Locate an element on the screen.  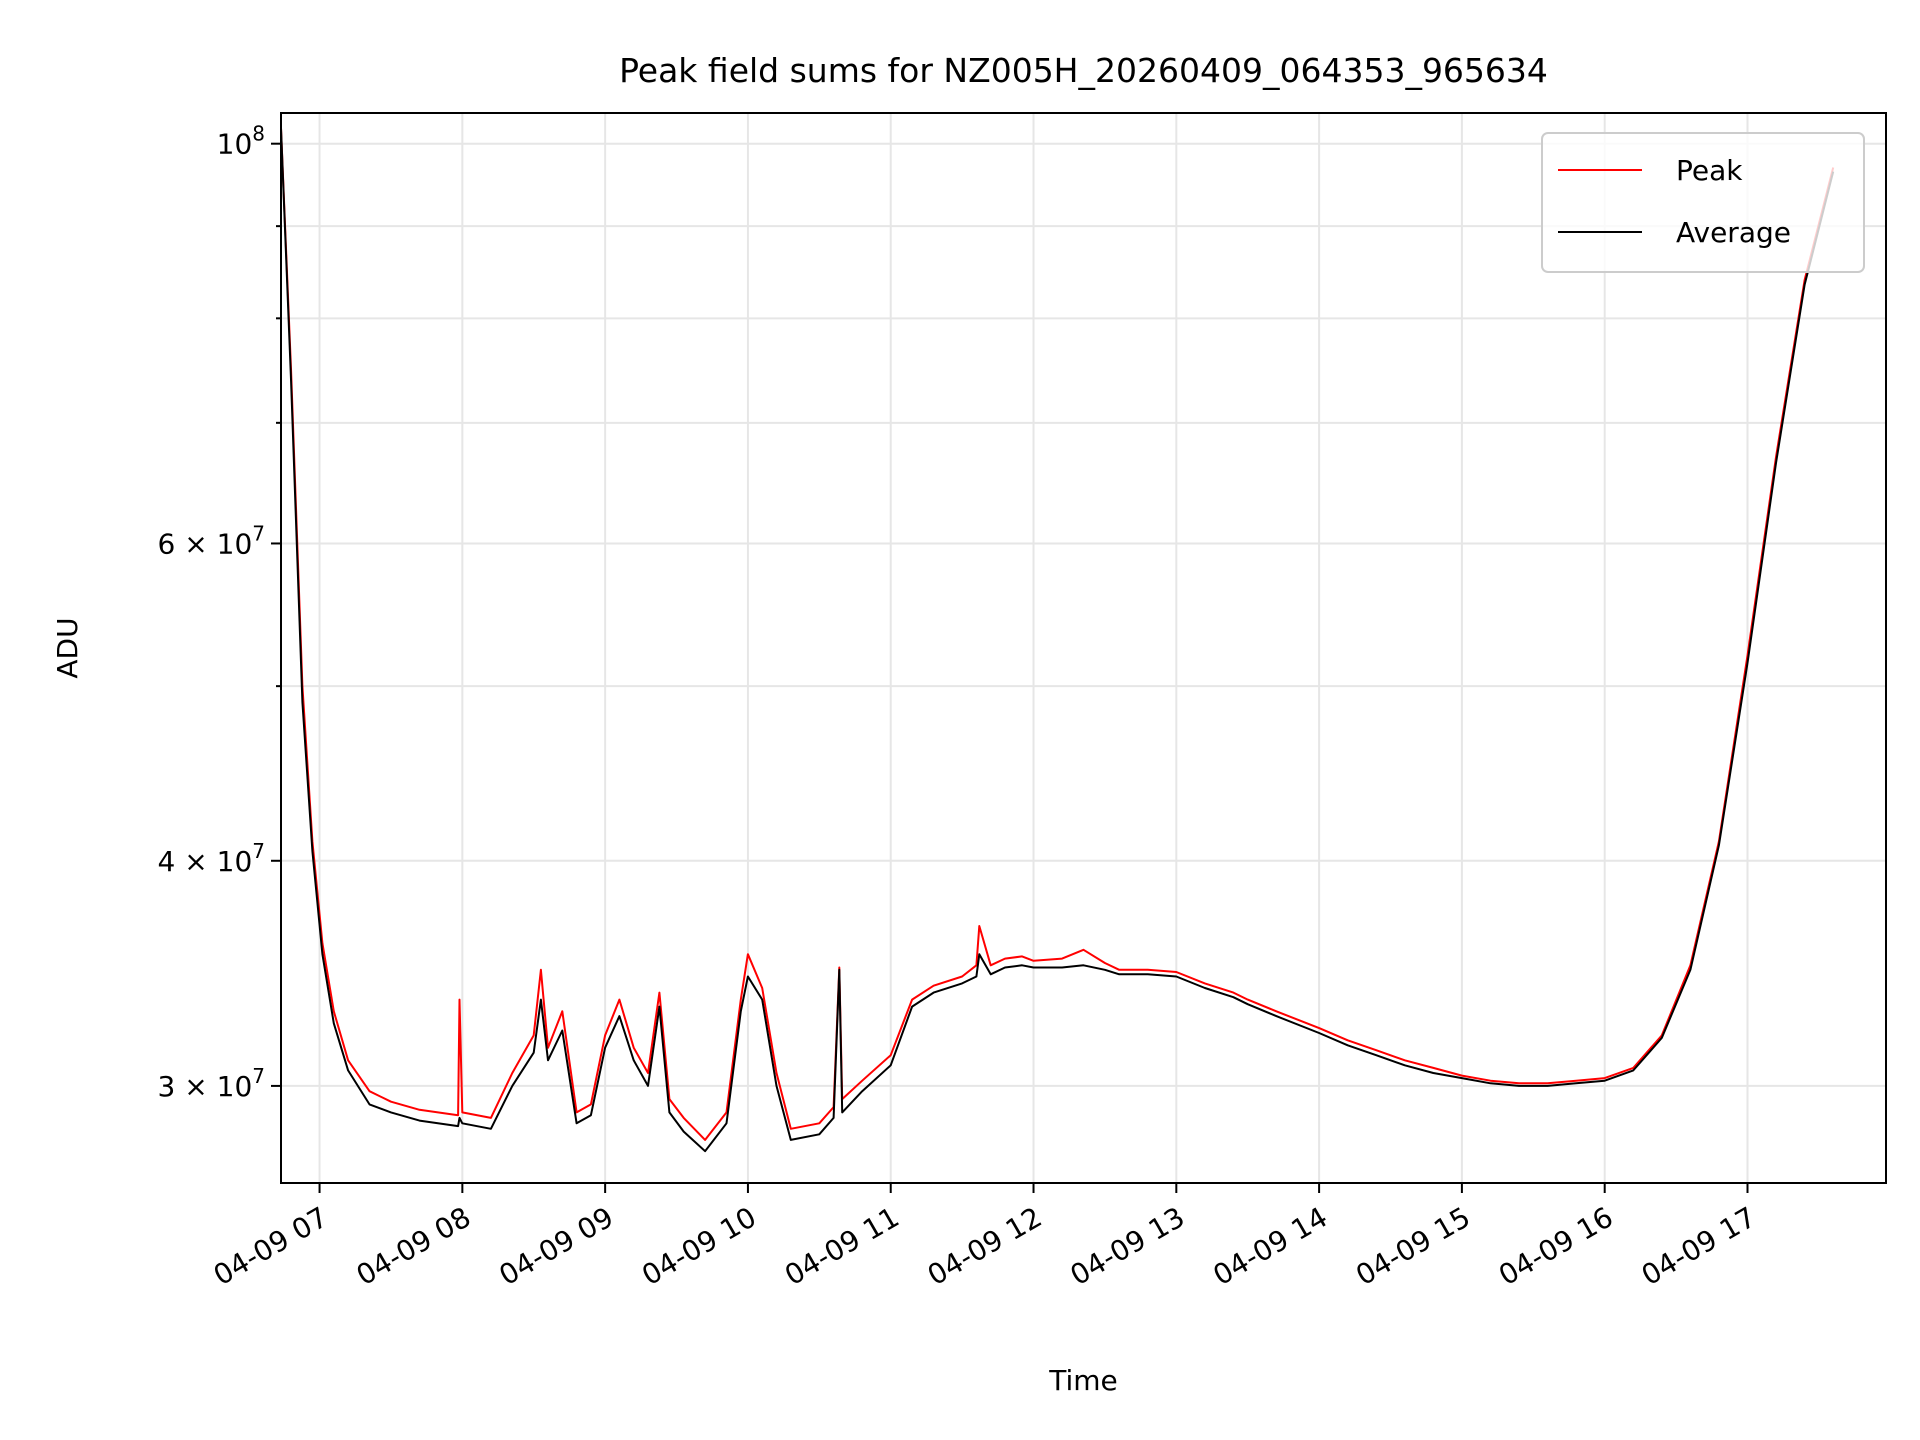
y-tick-label: 6 × 107 is located at coordinates (211, 540).